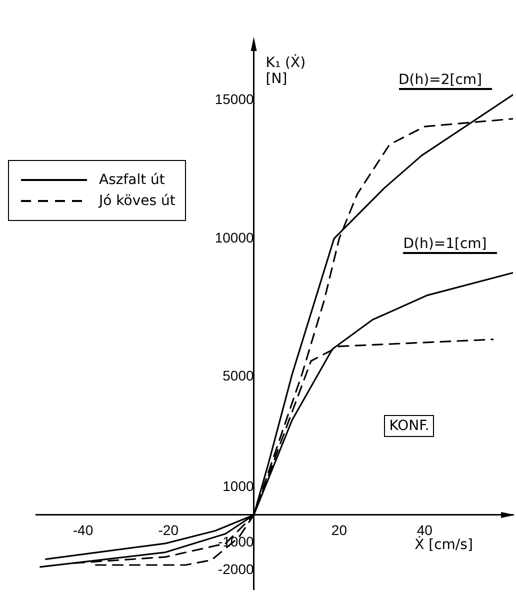  I want to click on annotation: D(h)=2[cm], so click(445, 81).